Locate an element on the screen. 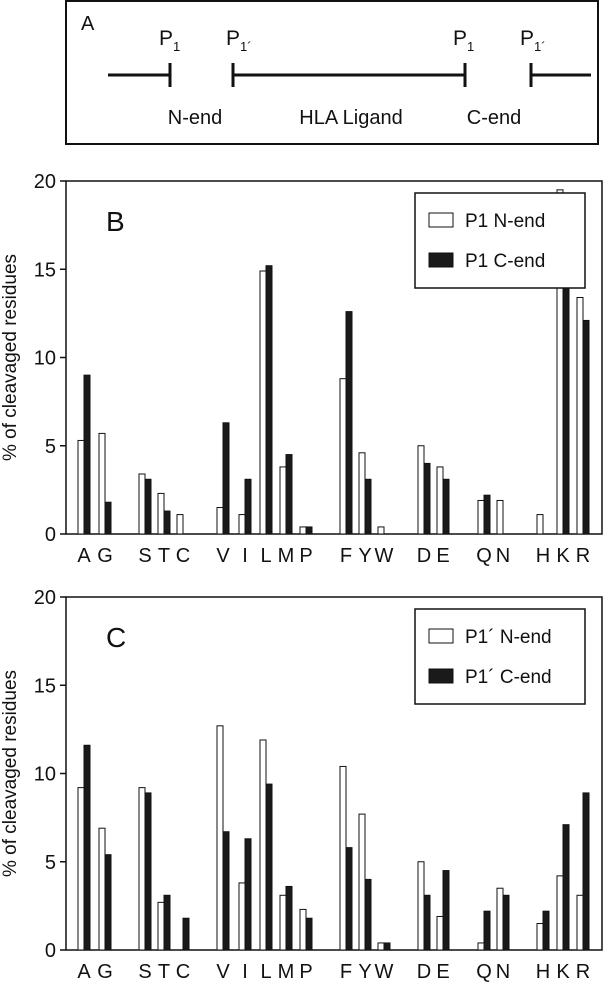 The height and width of the screenshot is (1007, 611). peptide-segments is located at coordinates (349, 75).